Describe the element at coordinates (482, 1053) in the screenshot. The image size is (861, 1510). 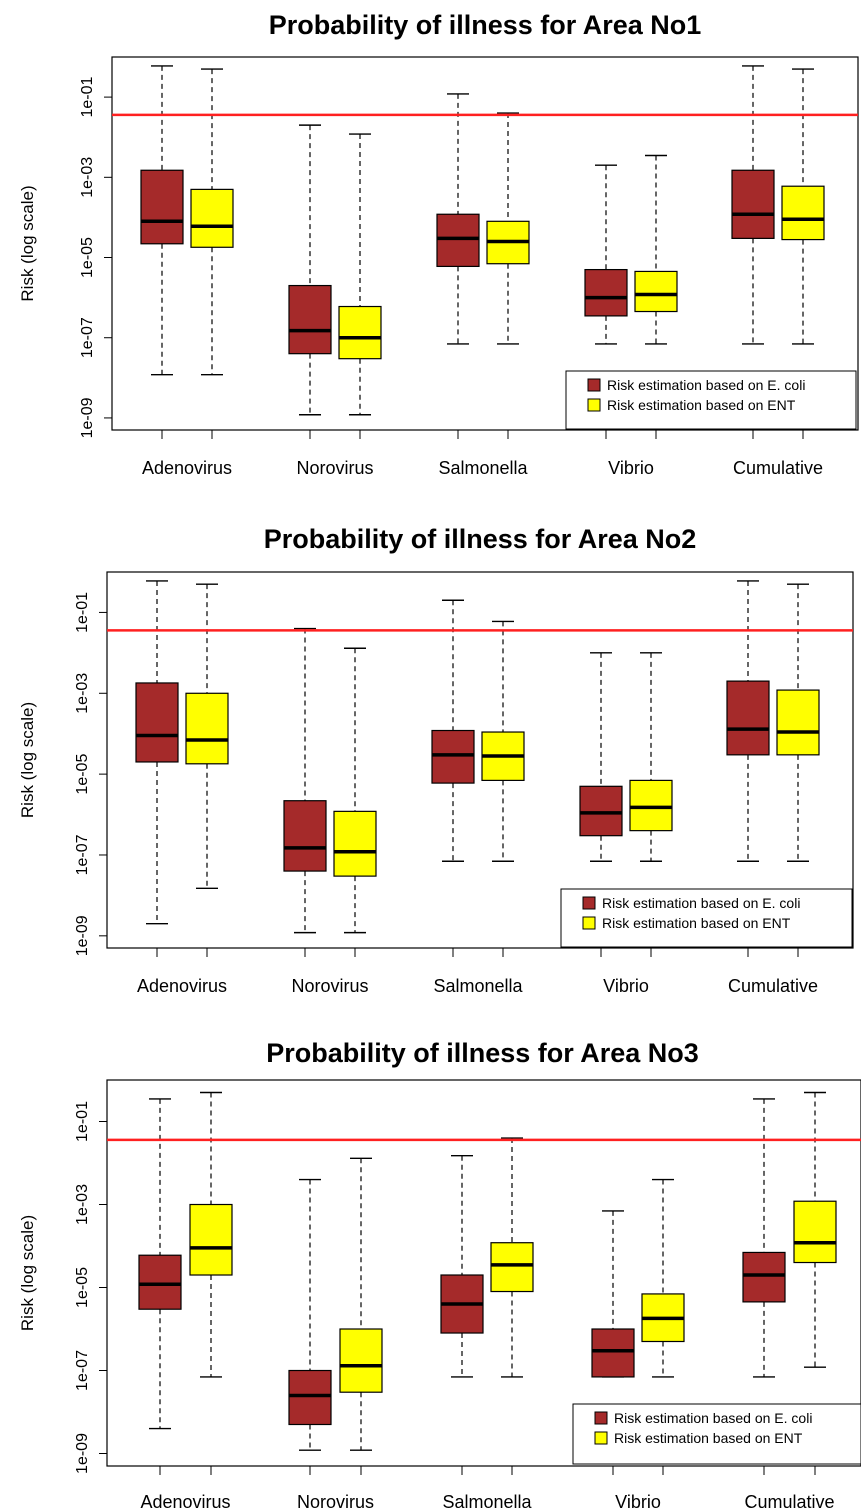
I see `chart-title: Probability of illness for Area No3` at that location.